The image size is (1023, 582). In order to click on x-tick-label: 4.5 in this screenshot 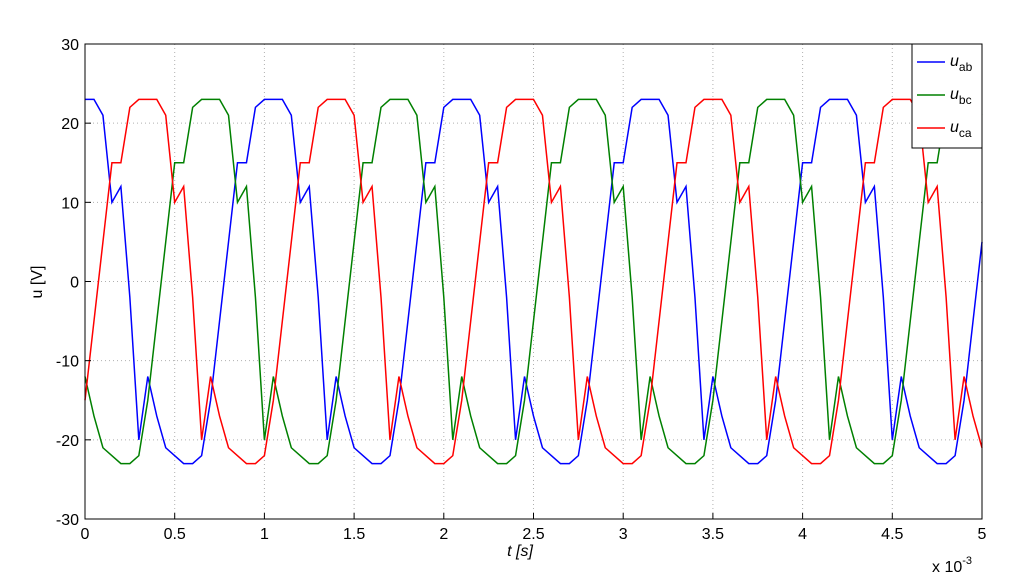, I will do `click(892, 534)`.